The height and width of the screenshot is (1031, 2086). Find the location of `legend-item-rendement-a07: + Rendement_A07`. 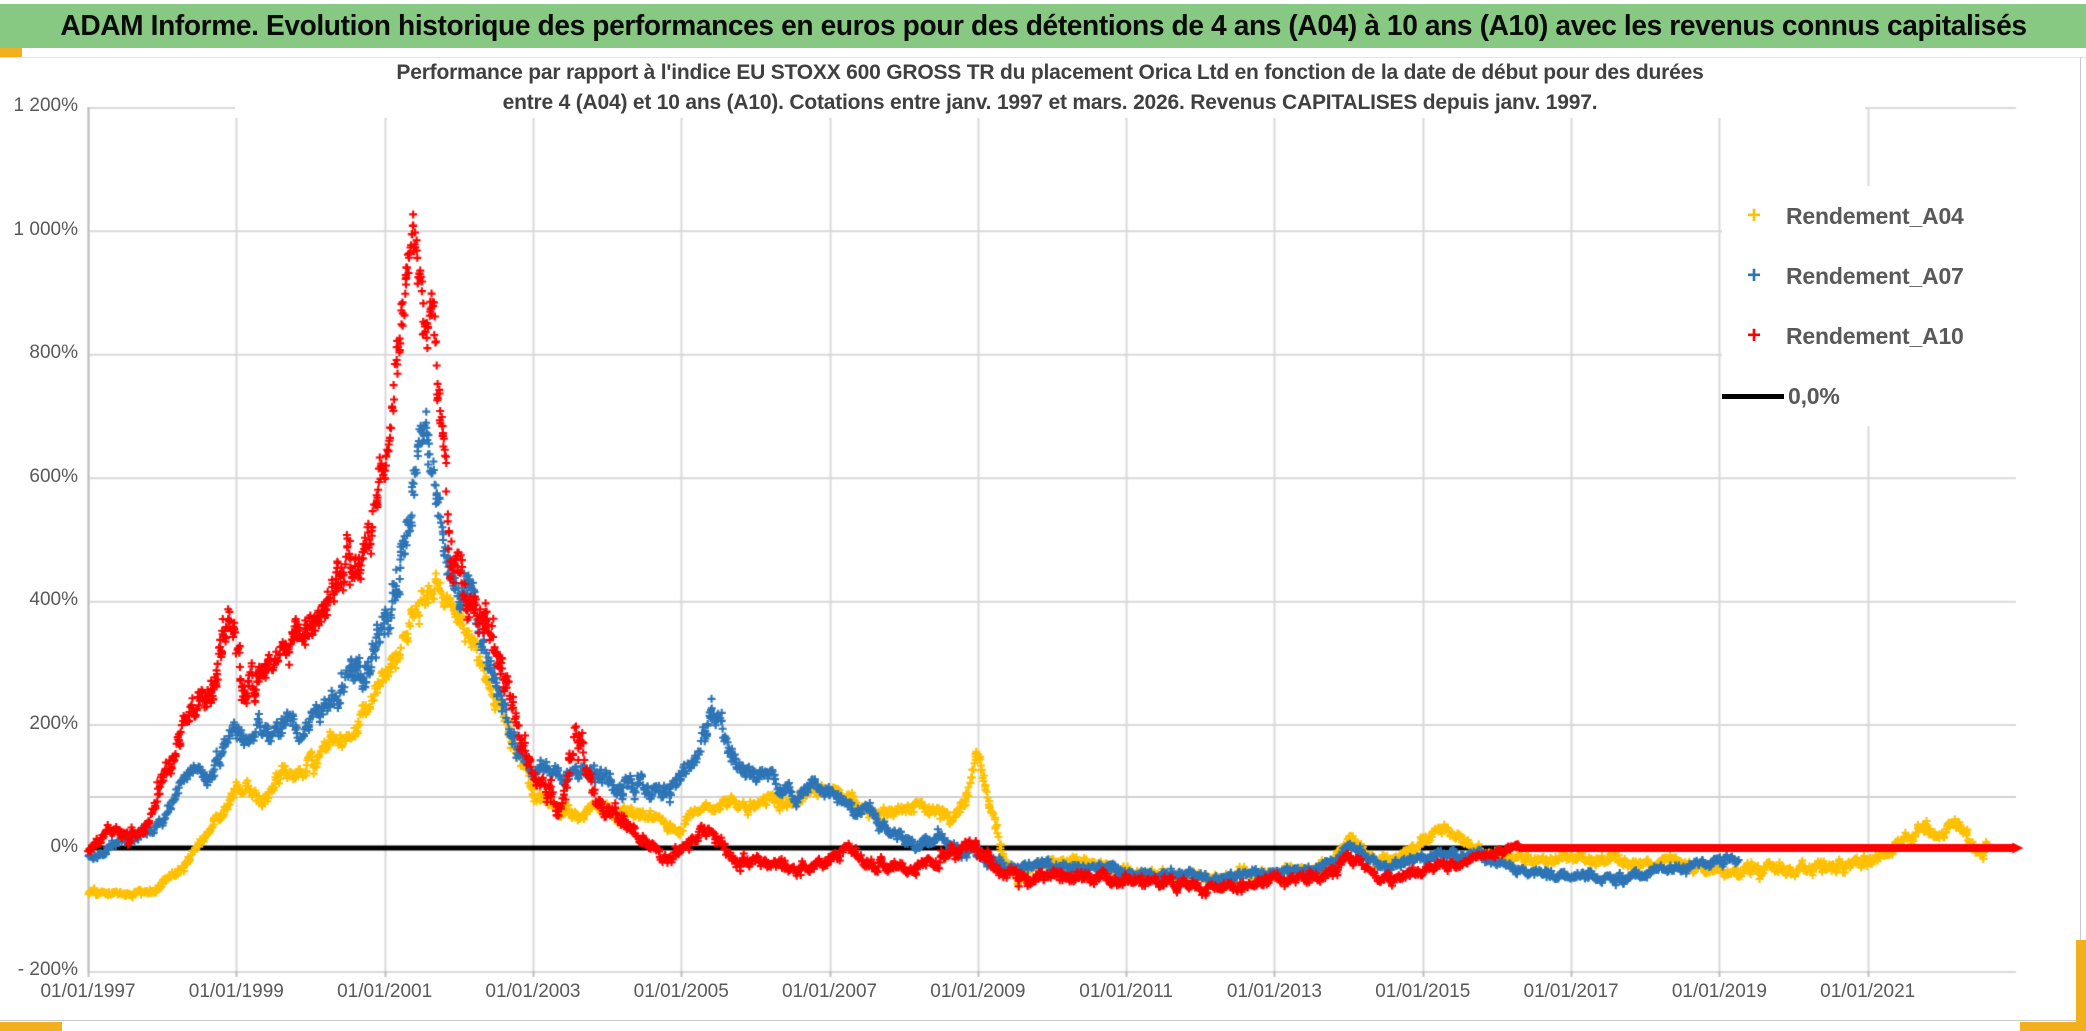

legend-item-rendement-a07: + Rendement_A07 is located at coordinates (1894, 276).